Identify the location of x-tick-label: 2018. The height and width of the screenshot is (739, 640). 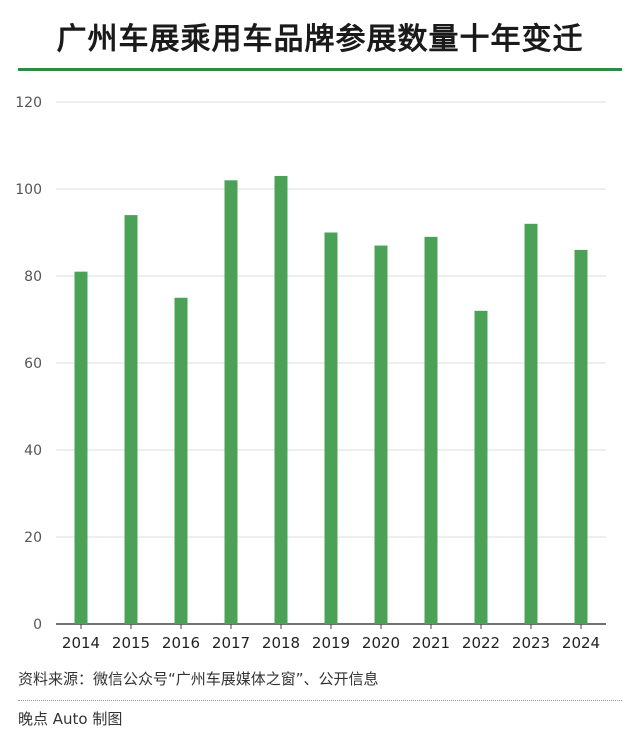
(281, 643).